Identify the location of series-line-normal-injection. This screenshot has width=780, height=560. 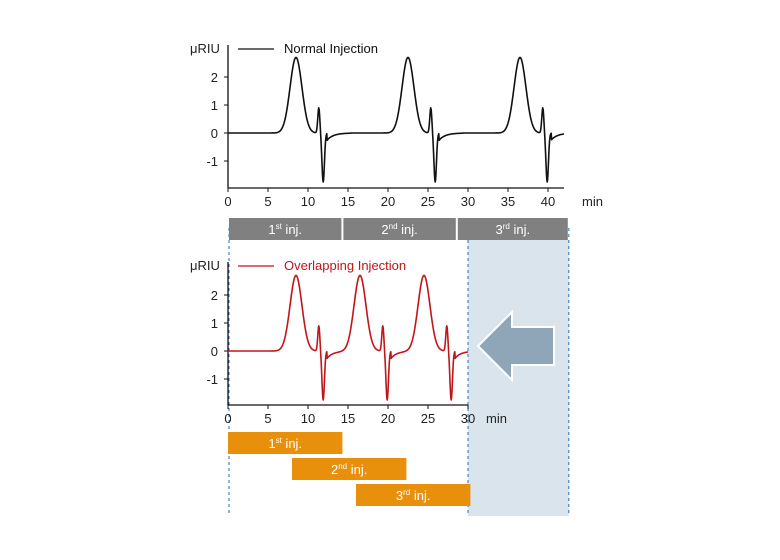
(396, 119).